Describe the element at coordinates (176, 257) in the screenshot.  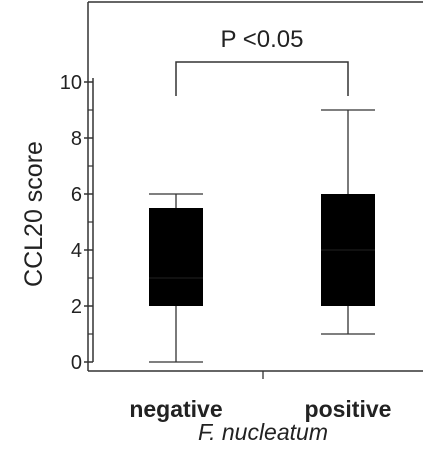
I see `iqr-box` at that location.